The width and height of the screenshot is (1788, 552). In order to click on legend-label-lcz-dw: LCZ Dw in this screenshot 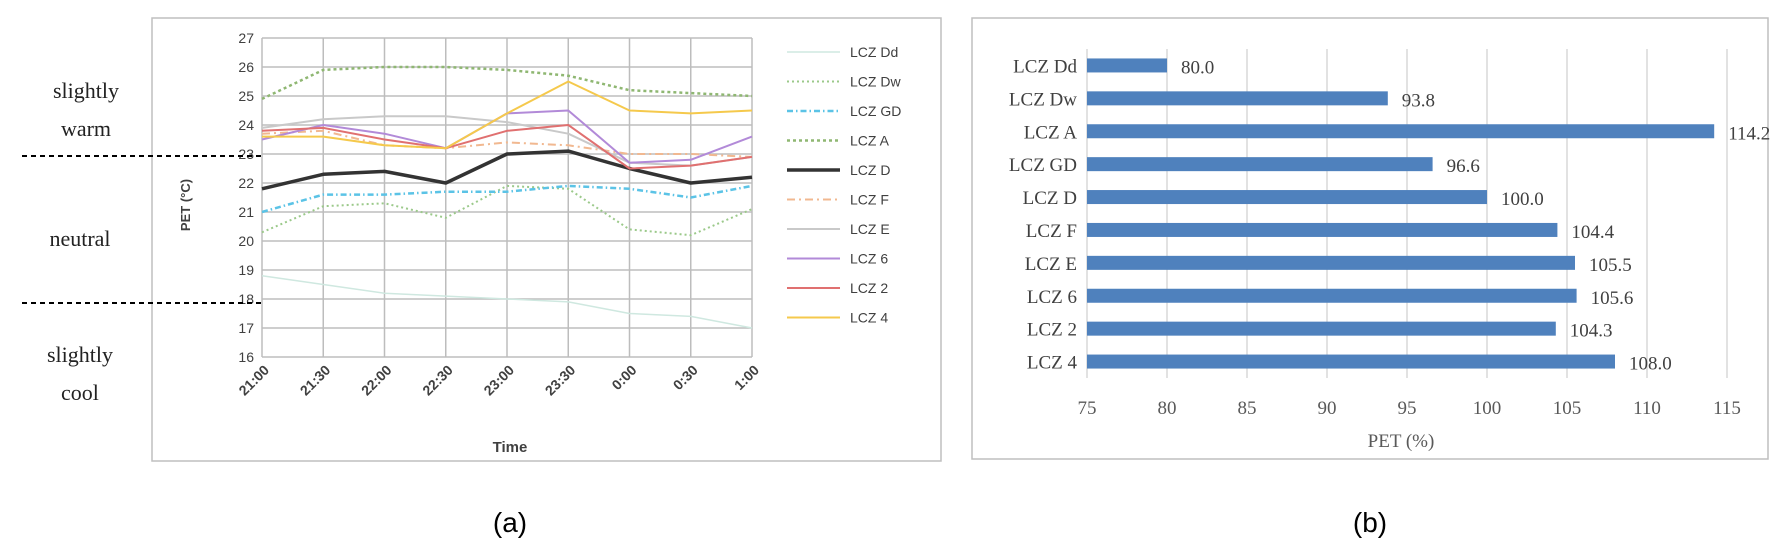, I will do `click(875, 82)`.